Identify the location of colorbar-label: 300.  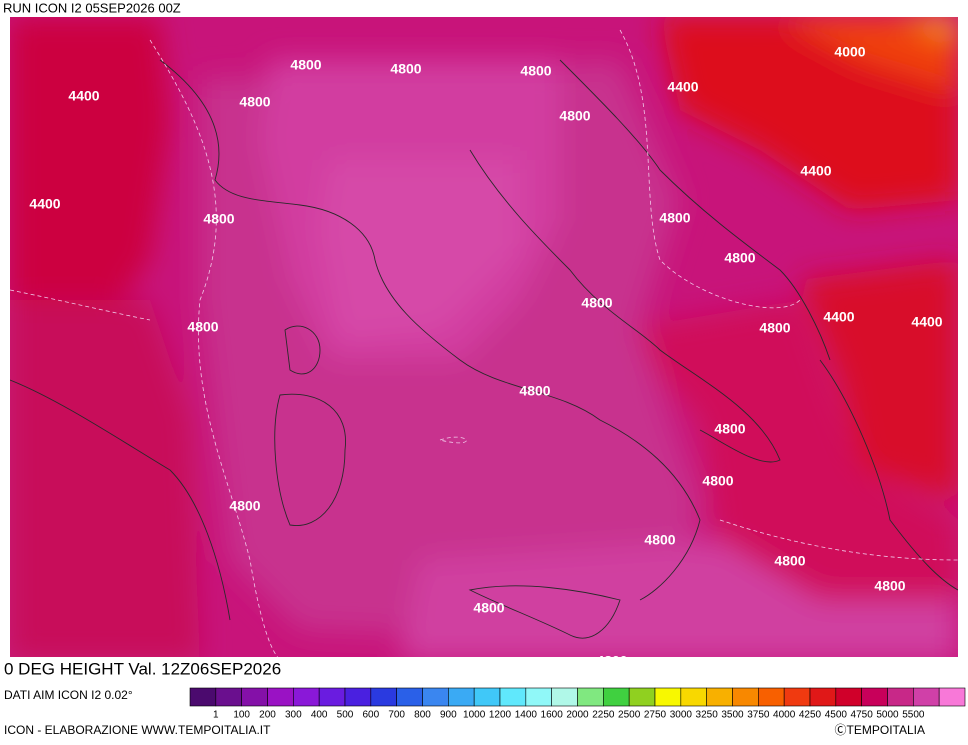
(293, 715).